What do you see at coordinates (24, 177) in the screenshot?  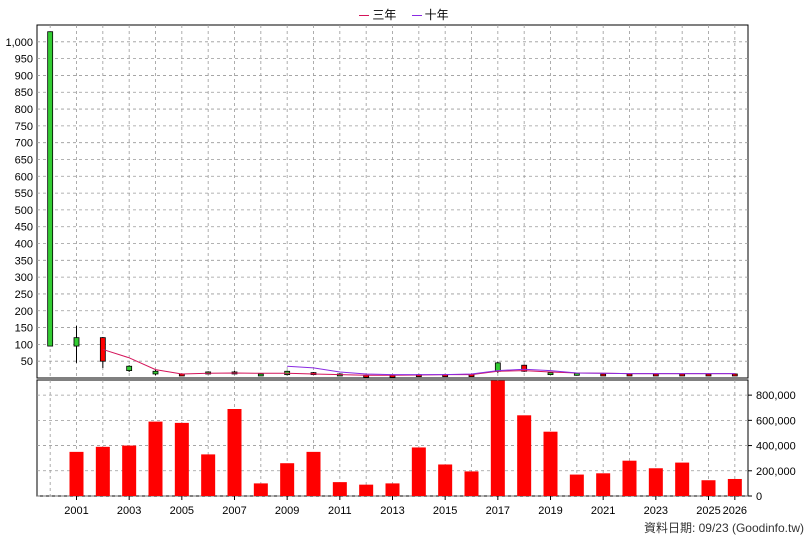 I see `price-ytick-label: 600` at bounding box center [24, 177].